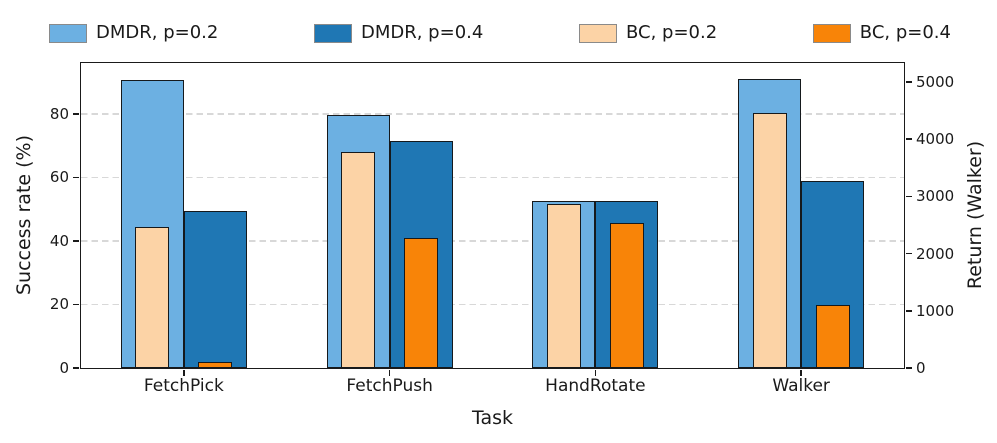 Image resolution: width=997 pixels, height=443 pixels. Describe the element at coordinates (905, 32) in the screenshot. I see `legend-label: BC, p=0.4` at that location.